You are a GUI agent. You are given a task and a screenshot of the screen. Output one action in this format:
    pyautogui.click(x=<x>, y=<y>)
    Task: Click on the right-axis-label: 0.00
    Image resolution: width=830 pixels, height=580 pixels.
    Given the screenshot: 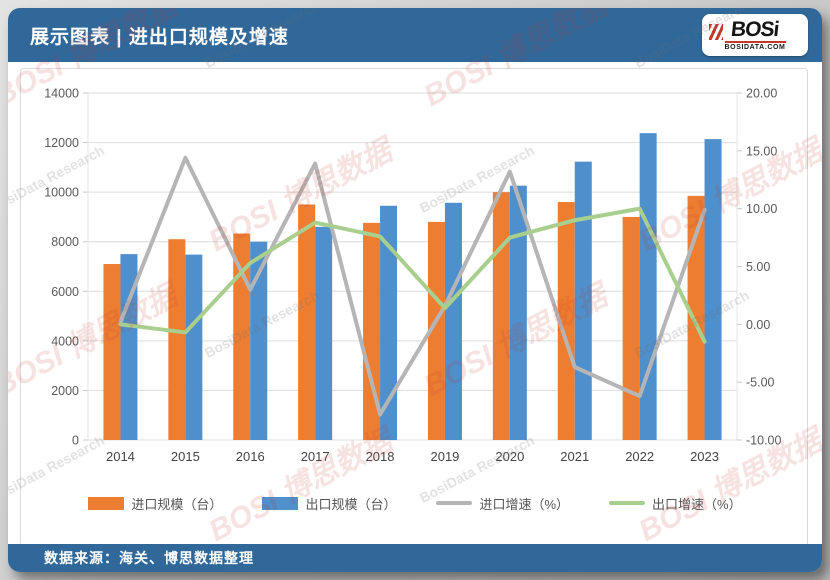 What is the action you would take?
    pyautogui.click(x=758, y=325)
    